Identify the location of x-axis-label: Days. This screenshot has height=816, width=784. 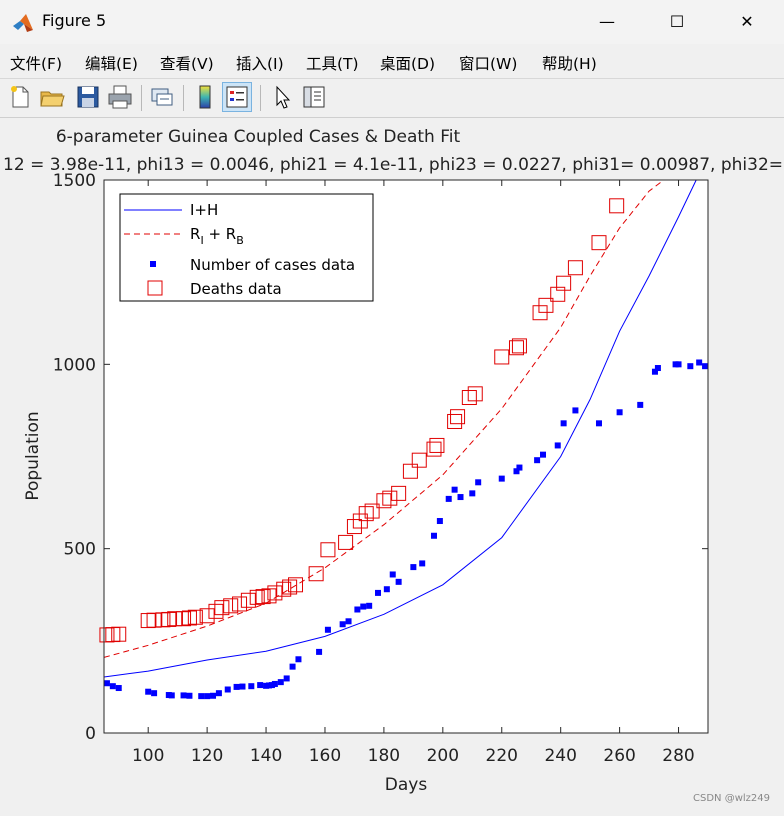
(406, 785).